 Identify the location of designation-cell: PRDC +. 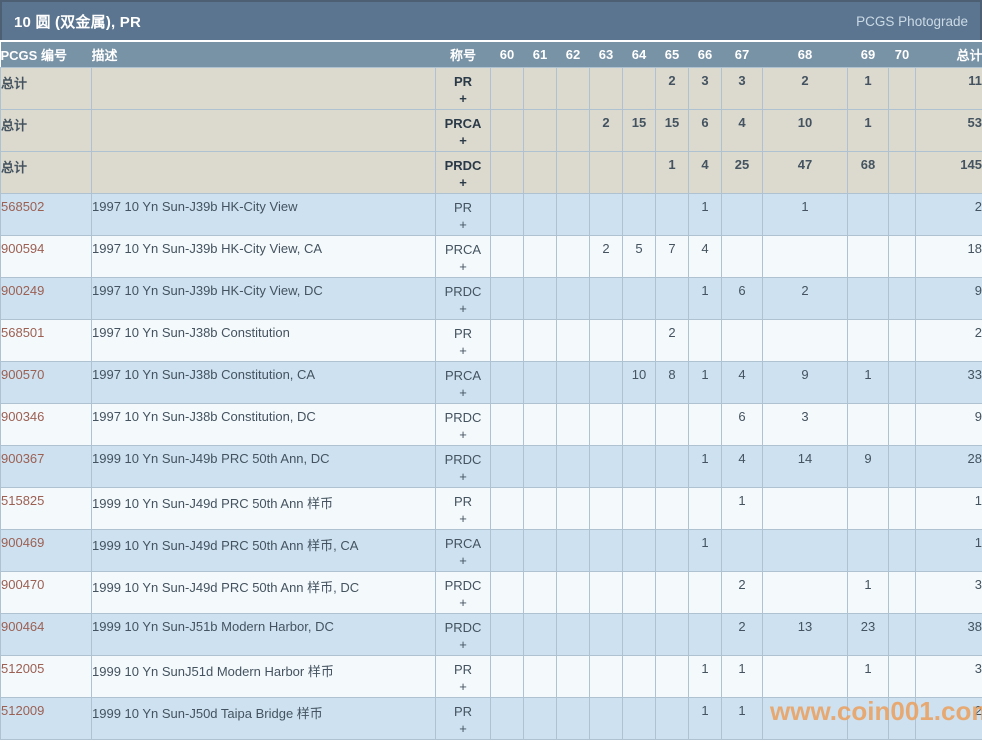
(463, 634).